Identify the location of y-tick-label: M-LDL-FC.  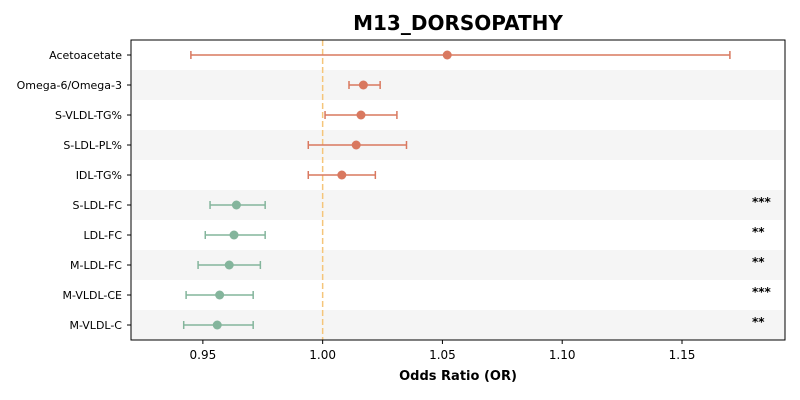
(96, 265).